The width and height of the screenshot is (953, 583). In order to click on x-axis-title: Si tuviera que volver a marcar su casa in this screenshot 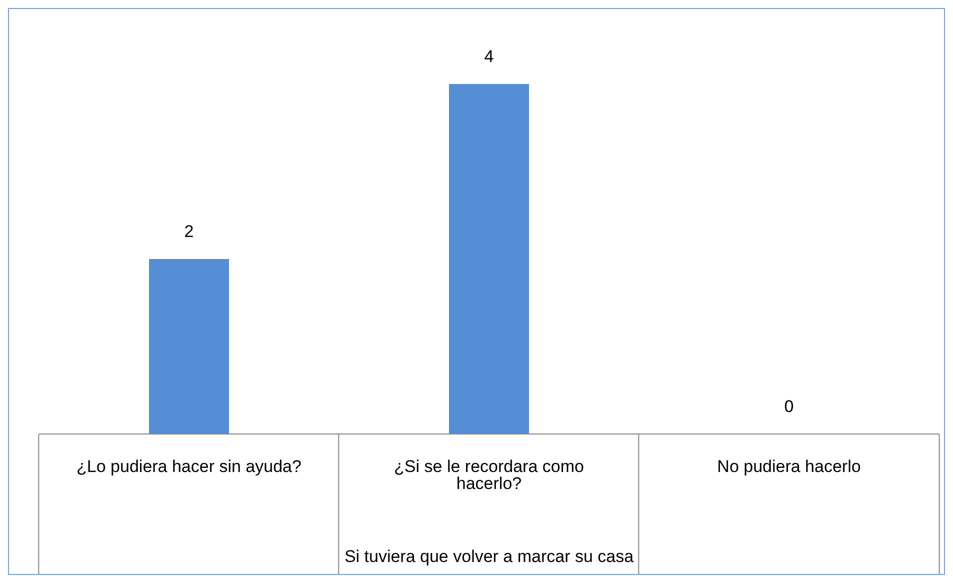, I will do `click(489, 556)`.